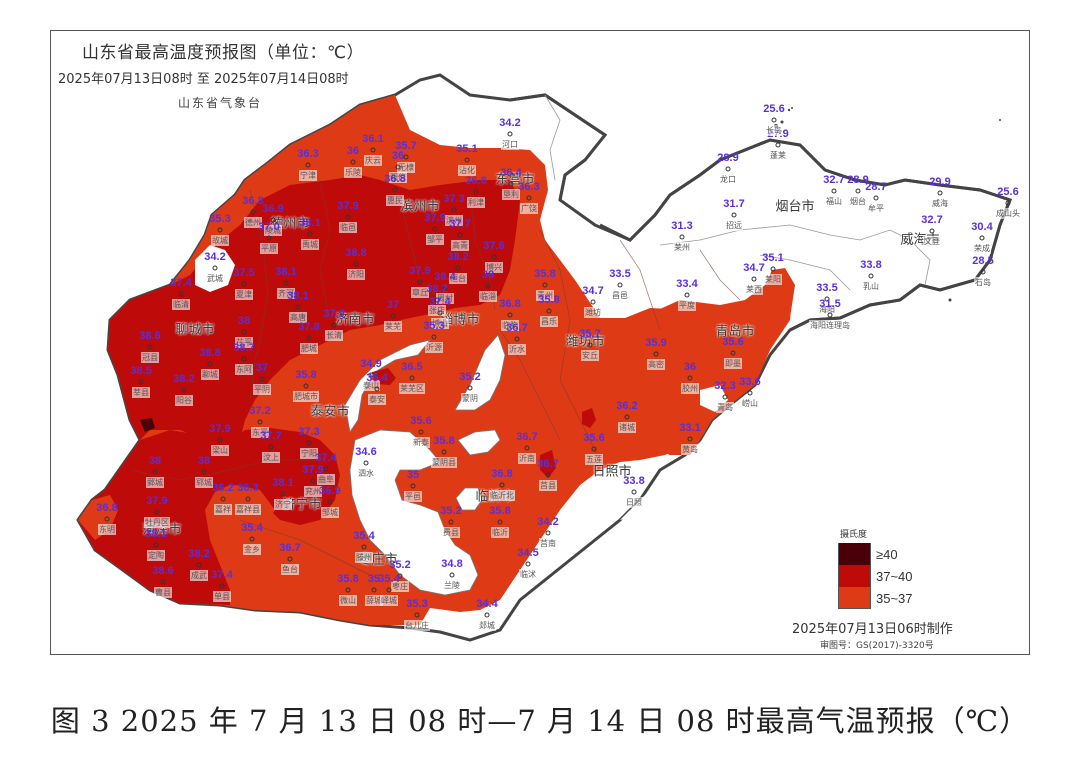 This screenshot has width=1080, height=760. I want to click on station-temperature: 36.3, so click(308, 154).